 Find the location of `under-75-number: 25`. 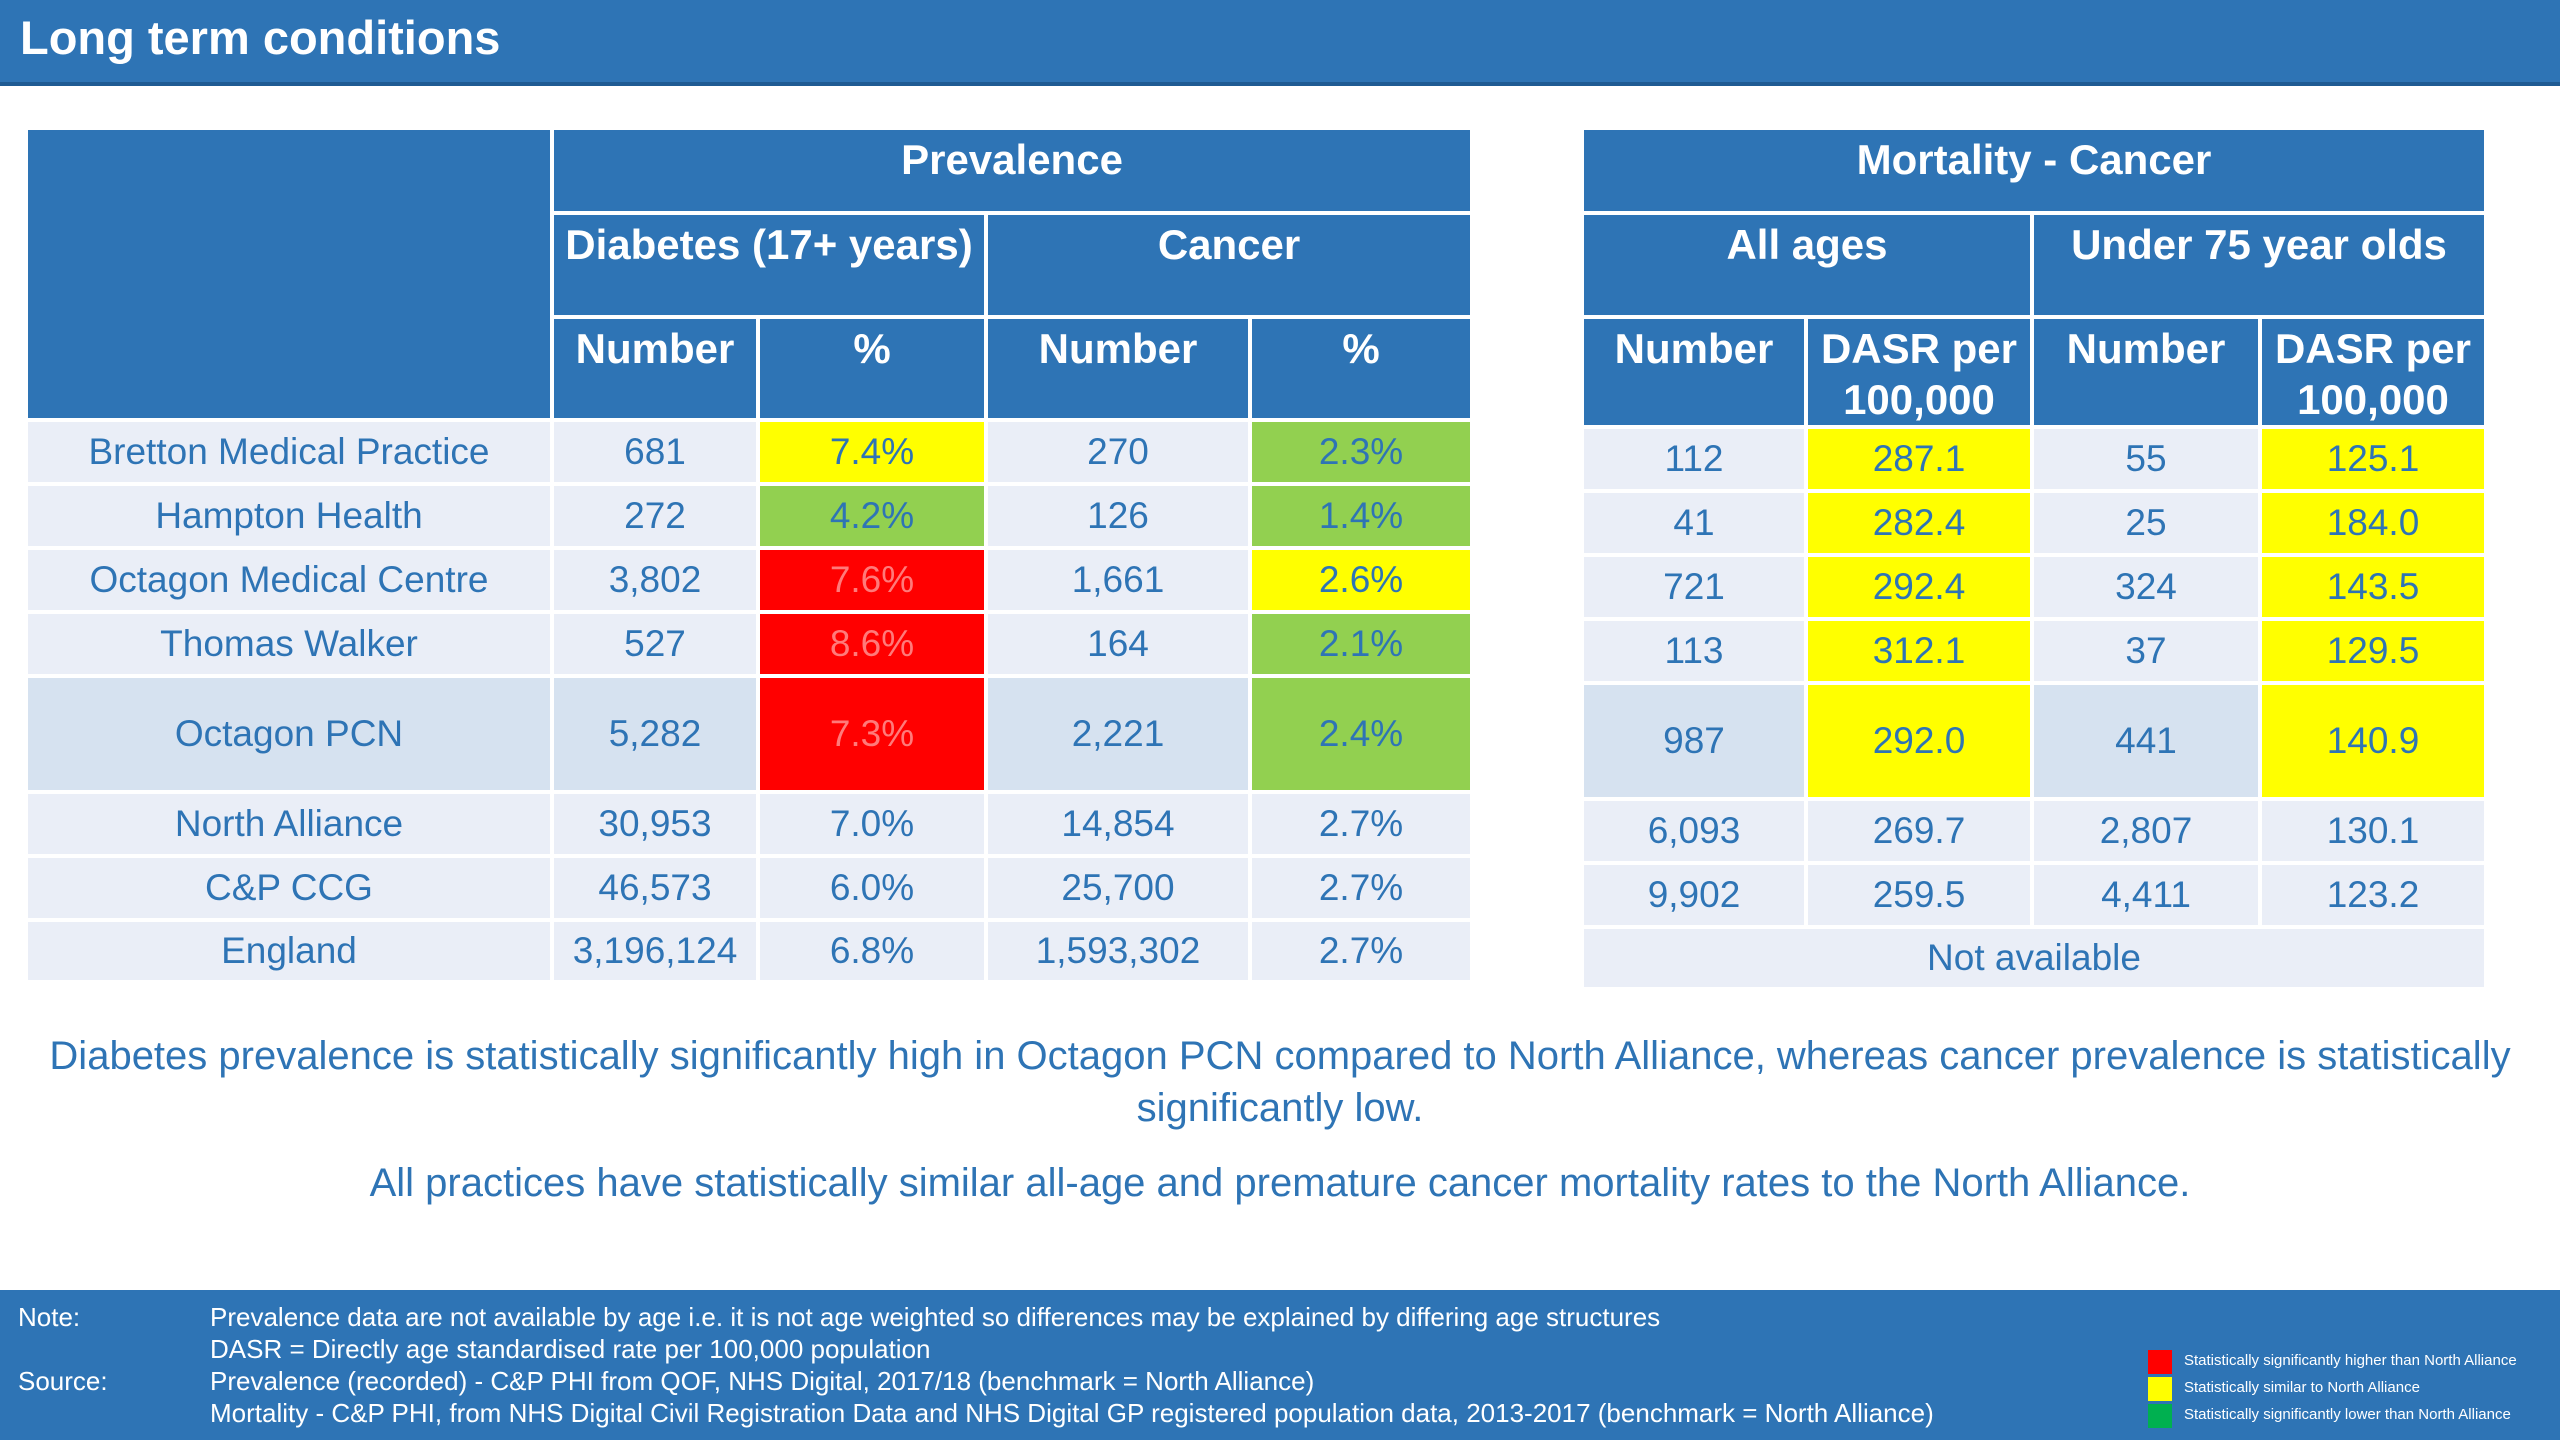

under-75-number: 25 is located at coordinates (2145, 522).